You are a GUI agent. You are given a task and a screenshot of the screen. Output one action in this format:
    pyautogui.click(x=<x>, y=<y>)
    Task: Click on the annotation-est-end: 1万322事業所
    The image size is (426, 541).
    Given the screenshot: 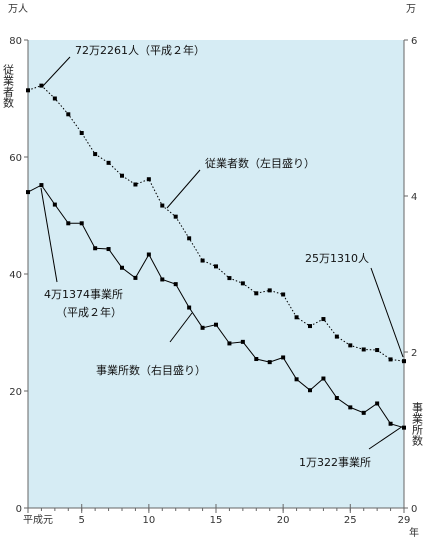 What is the action you would take?
    pyautogui.click(x=335, y=462)
    